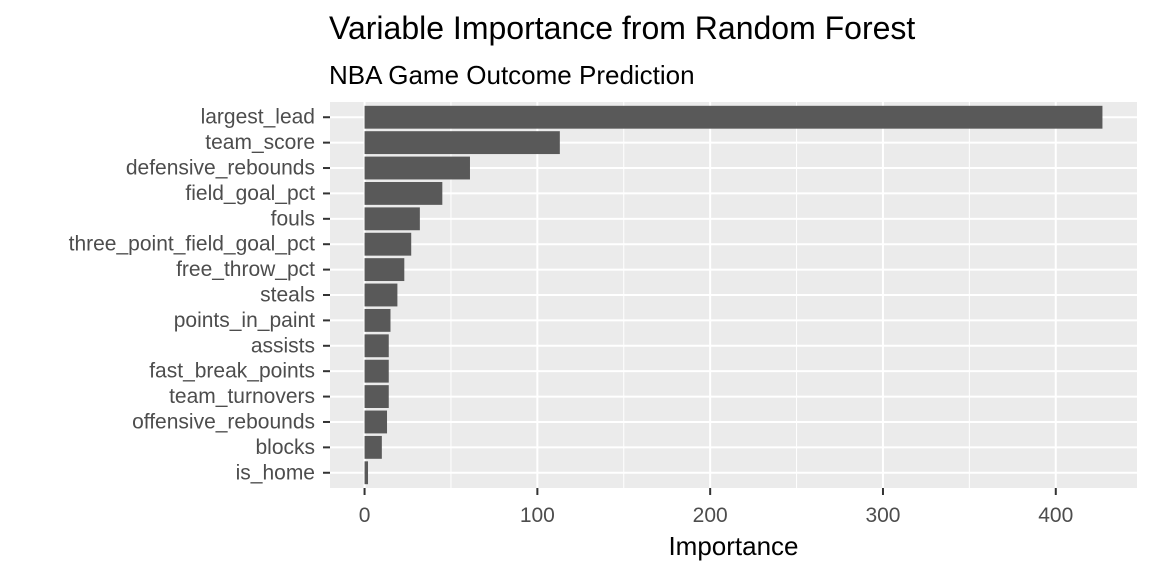 This screenshot has height=576, width=1152. I want to click on x-axis-title: Importance, so click(733, 546).